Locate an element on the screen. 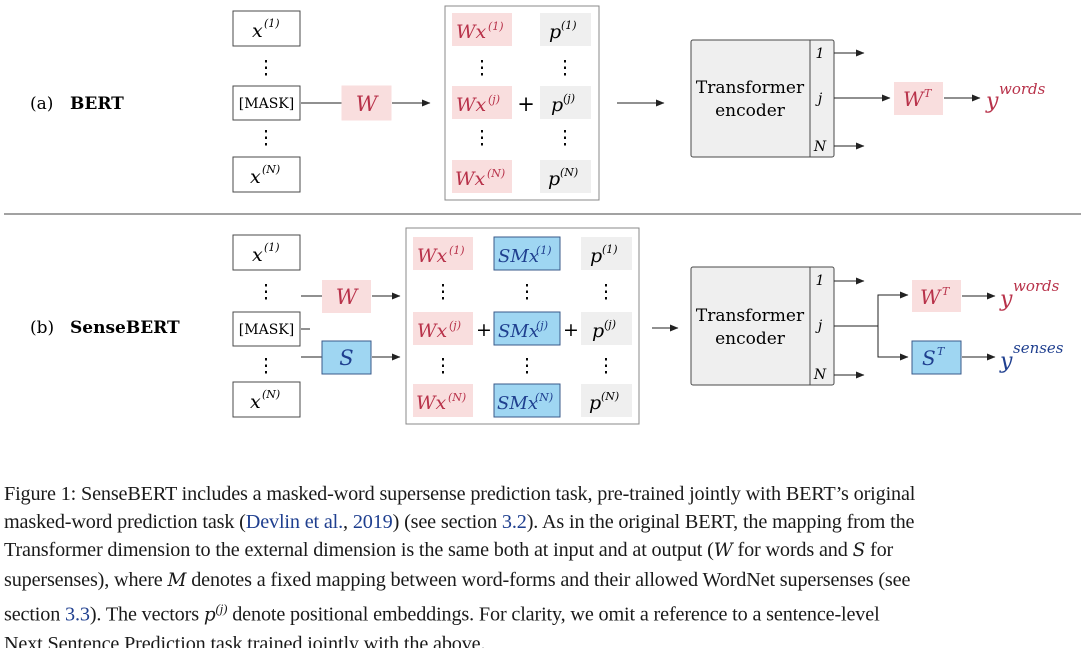  panel-a-x1-base: x is located at coordinates (257, 31).